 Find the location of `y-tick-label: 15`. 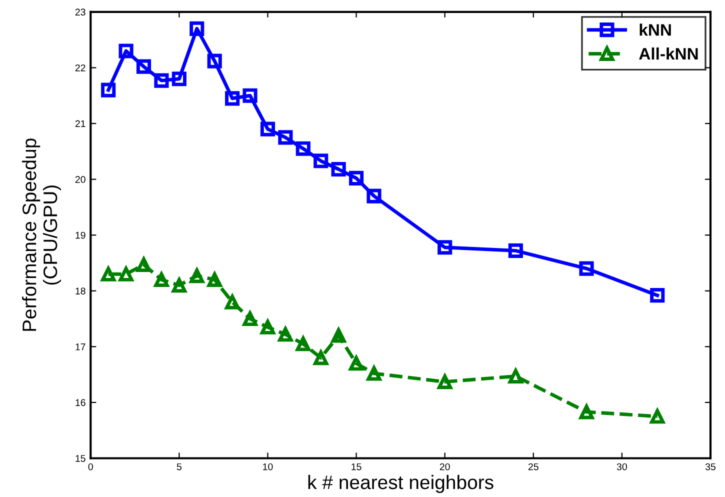

y-tick-label: 15 is located at coordinates (81, 458).